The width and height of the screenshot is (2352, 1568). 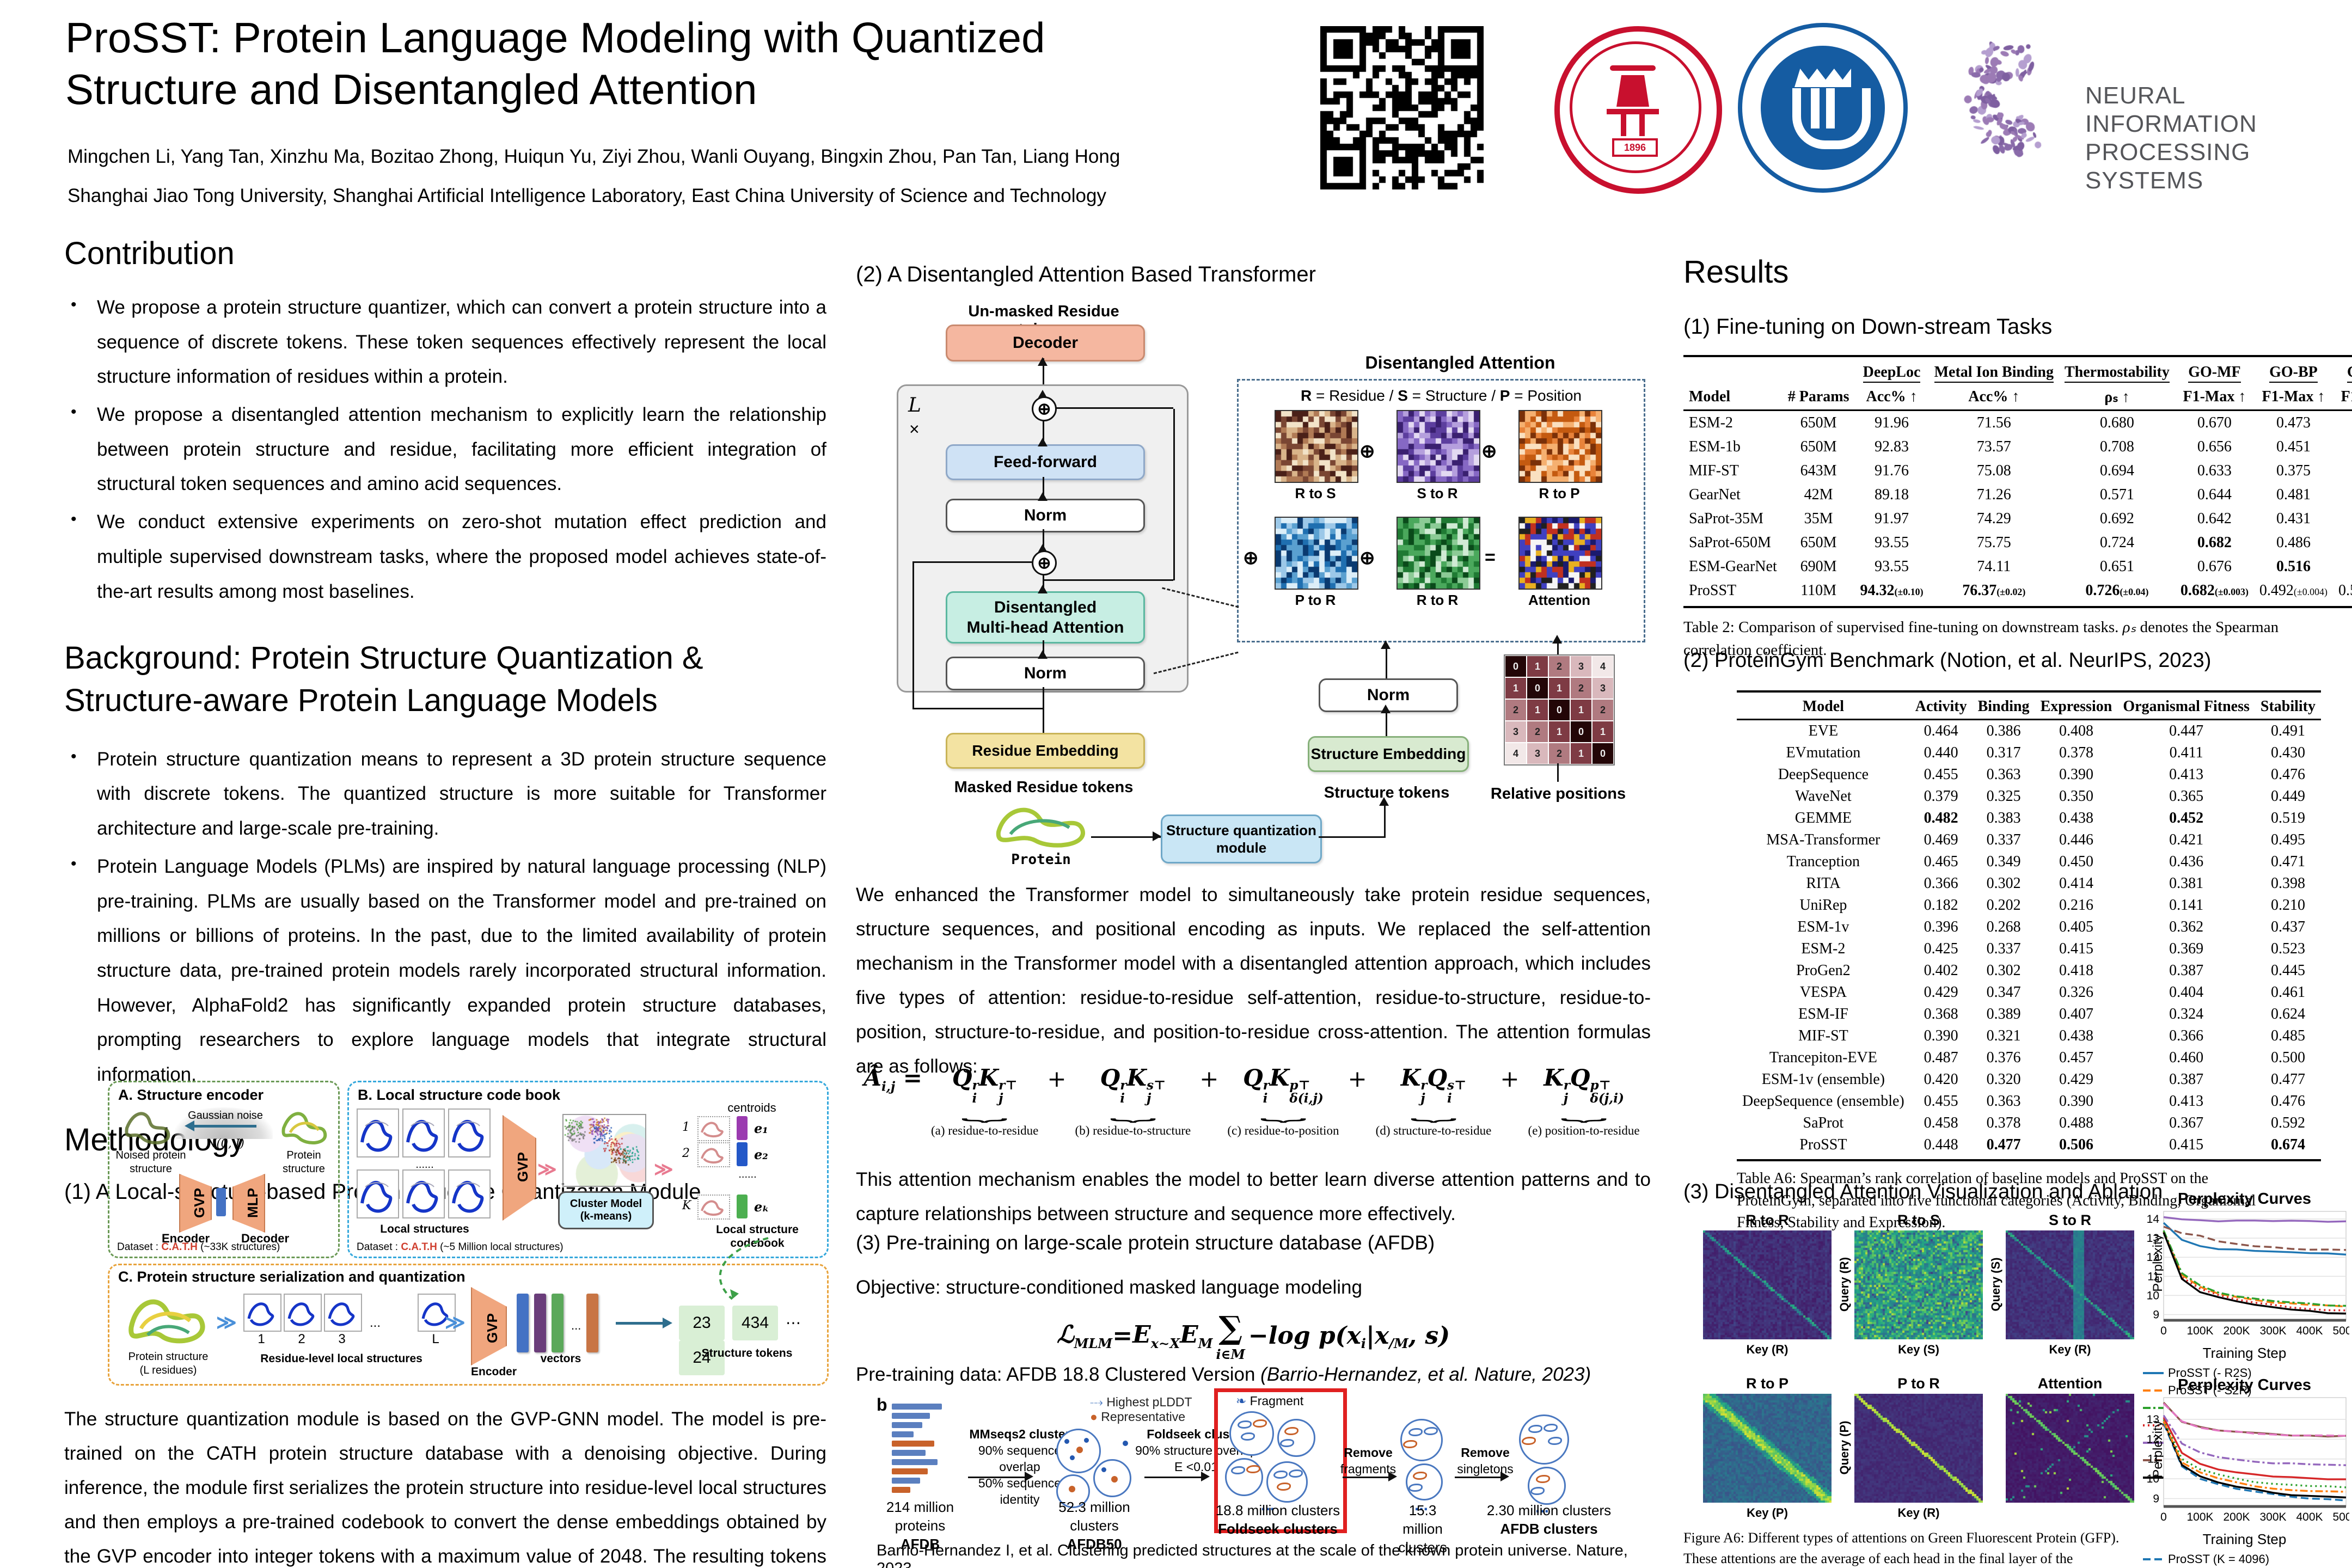 I want to click on residue-local-structures: 1 2 3... L, so click(x=349, y=1320).